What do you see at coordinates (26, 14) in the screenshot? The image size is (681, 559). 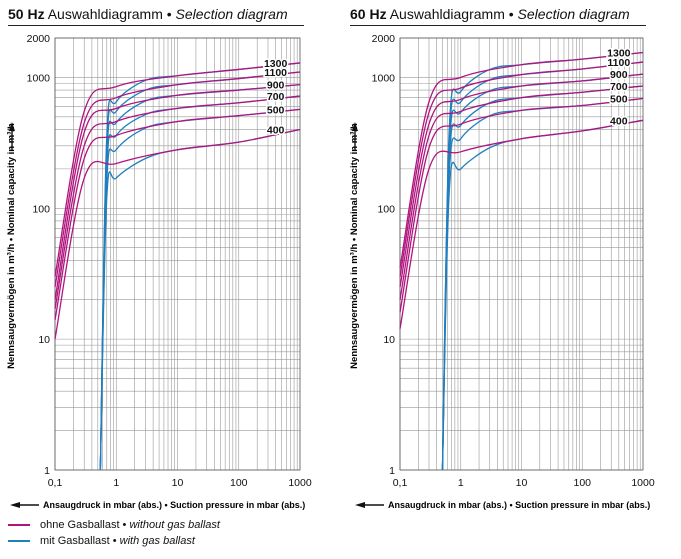 I see `title-frequency: 50 Hz` at bounding box center [26, 14].